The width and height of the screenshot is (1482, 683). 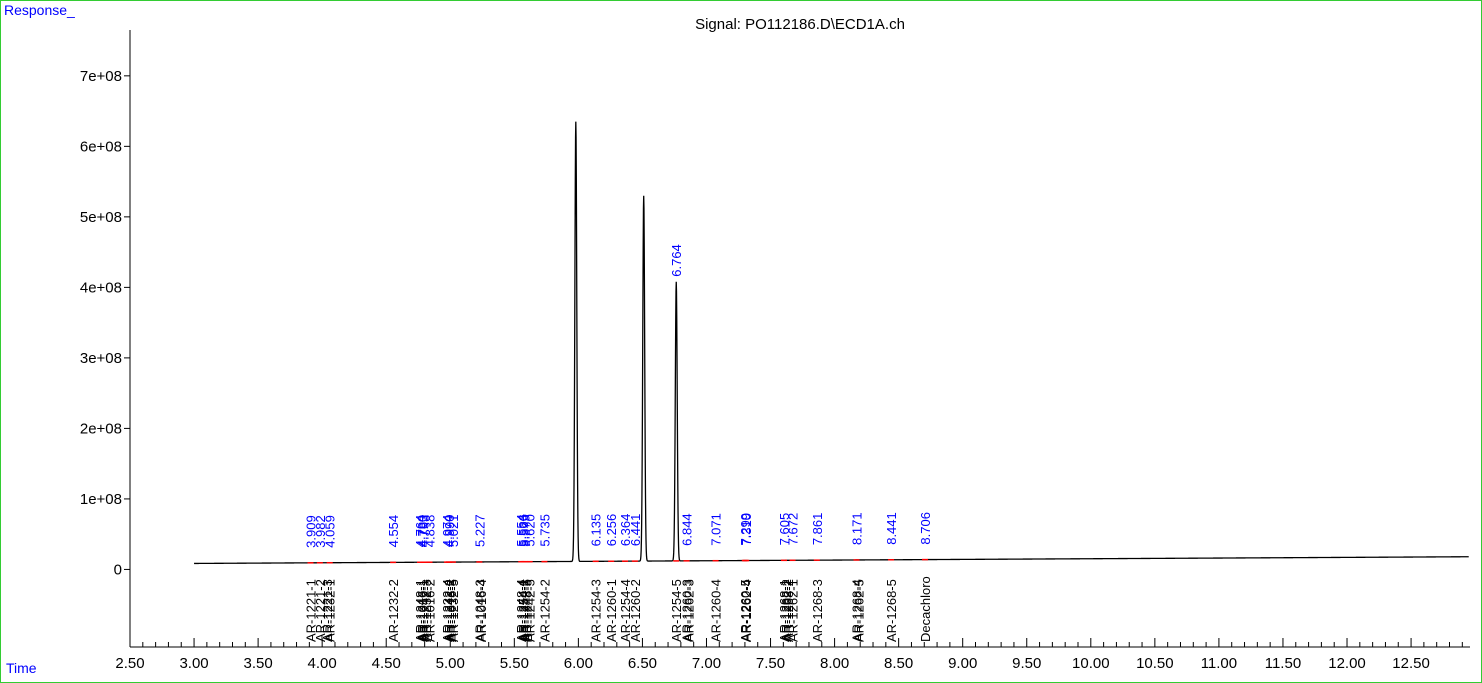 What do you see at coordinates (530, 530) in the screenshot?
I see `retention-time-label: 5.620` at bounding box center [530, 530].